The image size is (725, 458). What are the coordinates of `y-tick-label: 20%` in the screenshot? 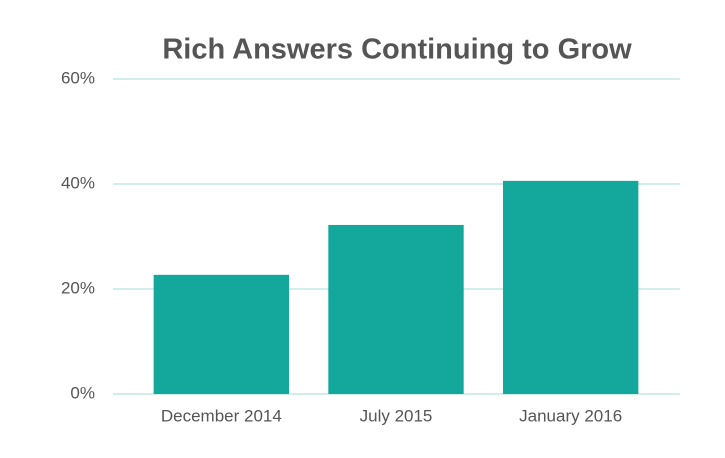 It's located at (78, 287).